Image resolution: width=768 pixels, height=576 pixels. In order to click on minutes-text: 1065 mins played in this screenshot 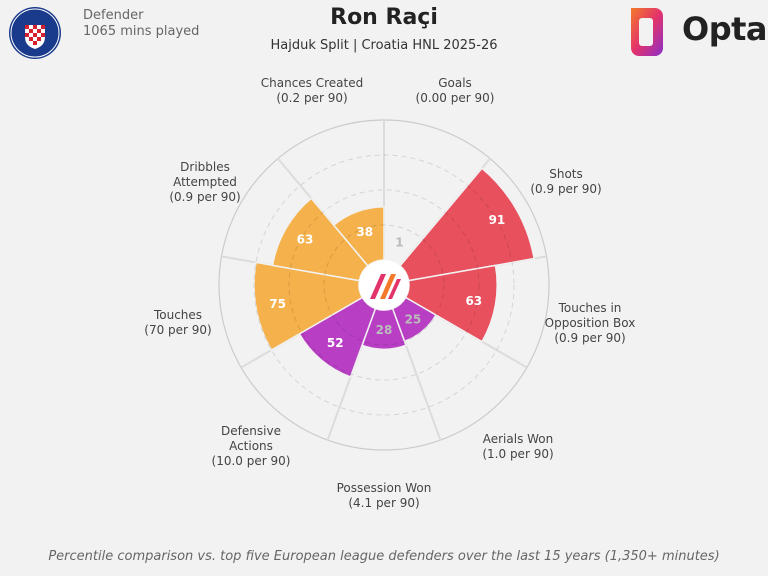, I will do `click(141, 31)`.